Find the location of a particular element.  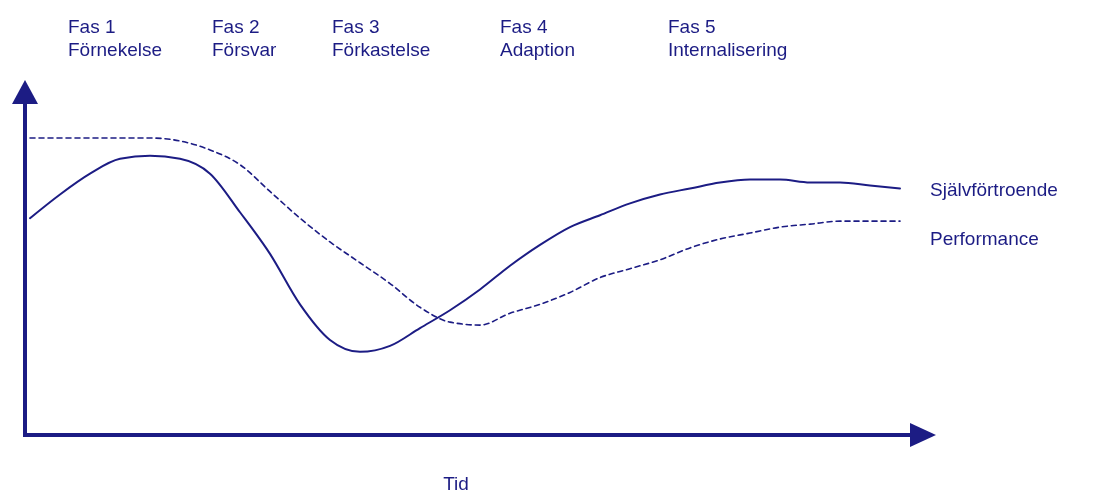

text: Fas 2 Försvar is located at coordinates (245, 38).